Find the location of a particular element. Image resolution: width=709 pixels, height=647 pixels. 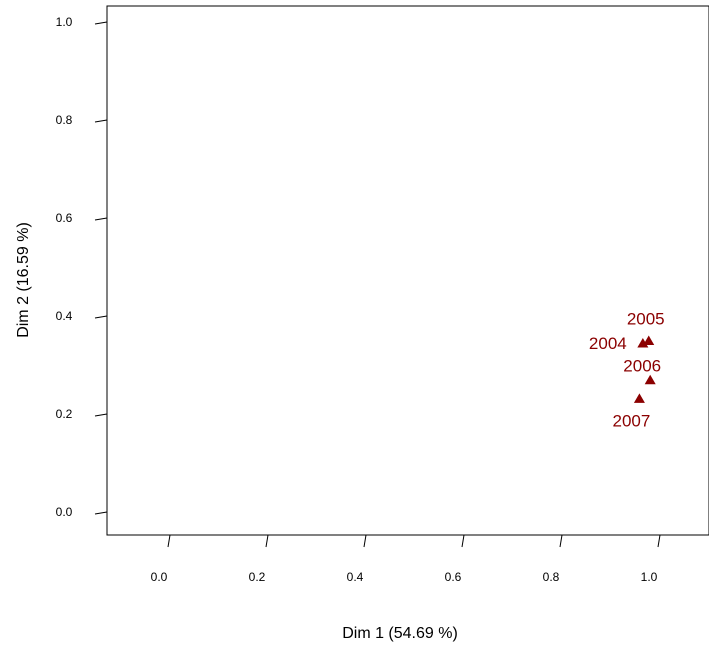

y-tick-label: 1.0 is located at coordinates (64, 22).